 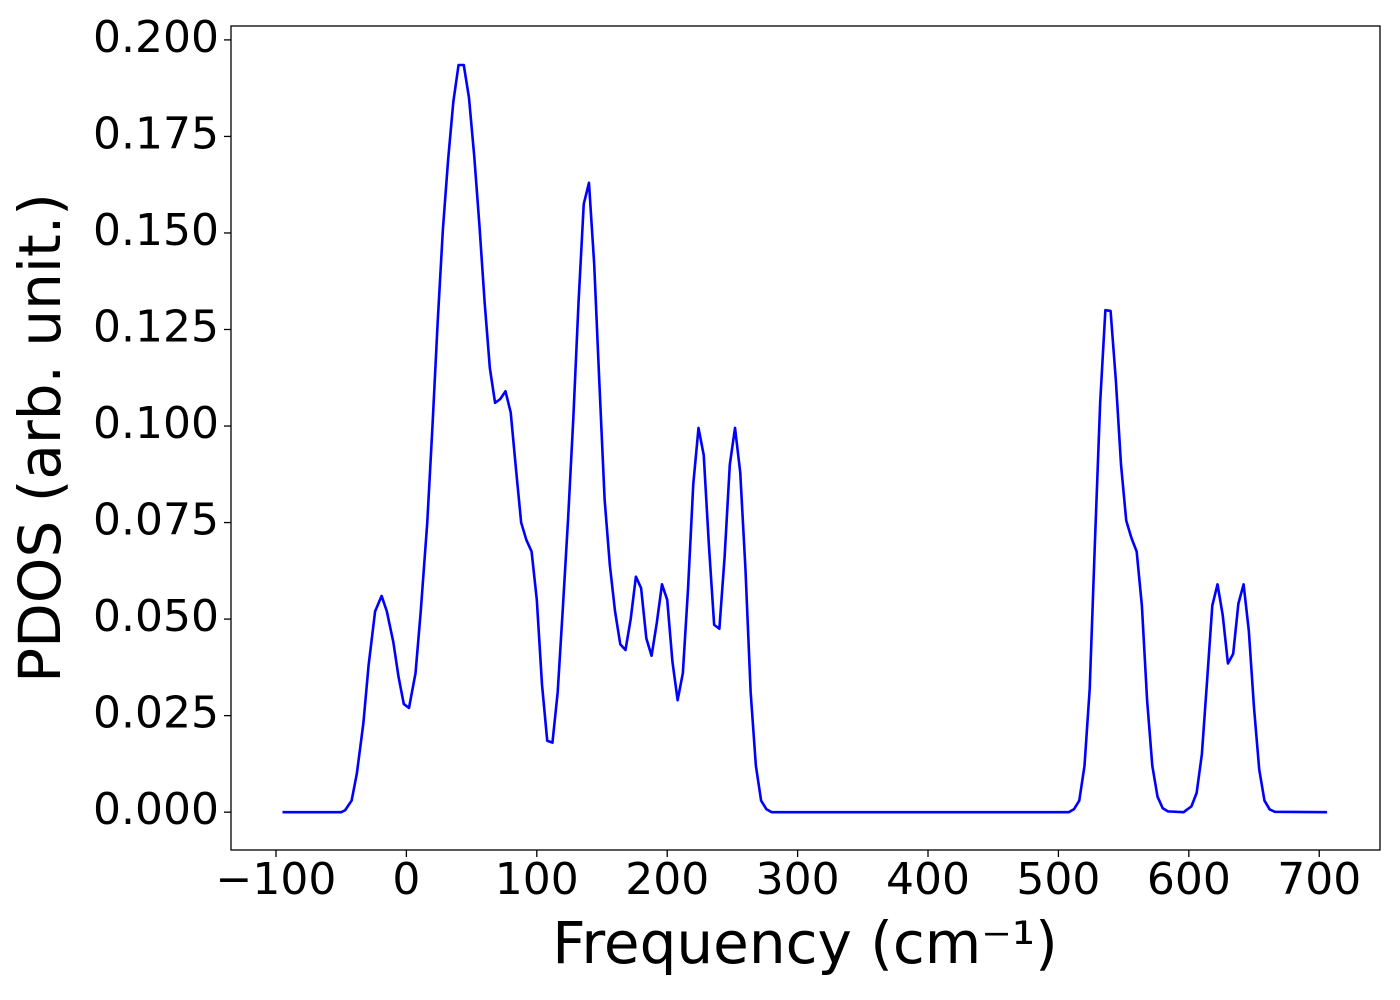 I want to click on y-tick-label: 0.150, so click(x=156, y=230).